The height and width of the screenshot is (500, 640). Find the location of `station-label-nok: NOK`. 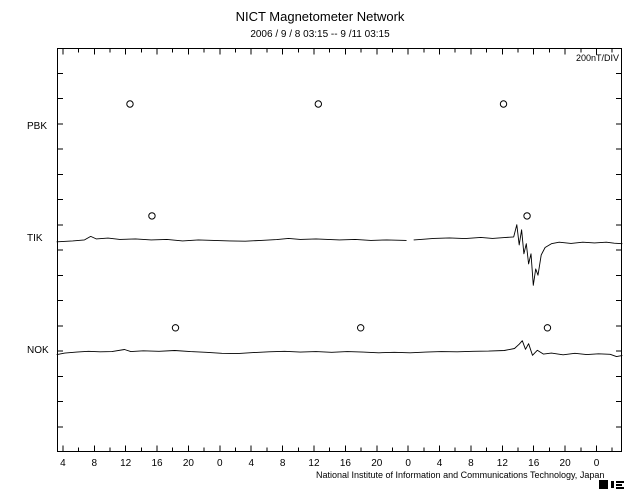

station-label-nok: NOK is located at coordinates (38, 350).